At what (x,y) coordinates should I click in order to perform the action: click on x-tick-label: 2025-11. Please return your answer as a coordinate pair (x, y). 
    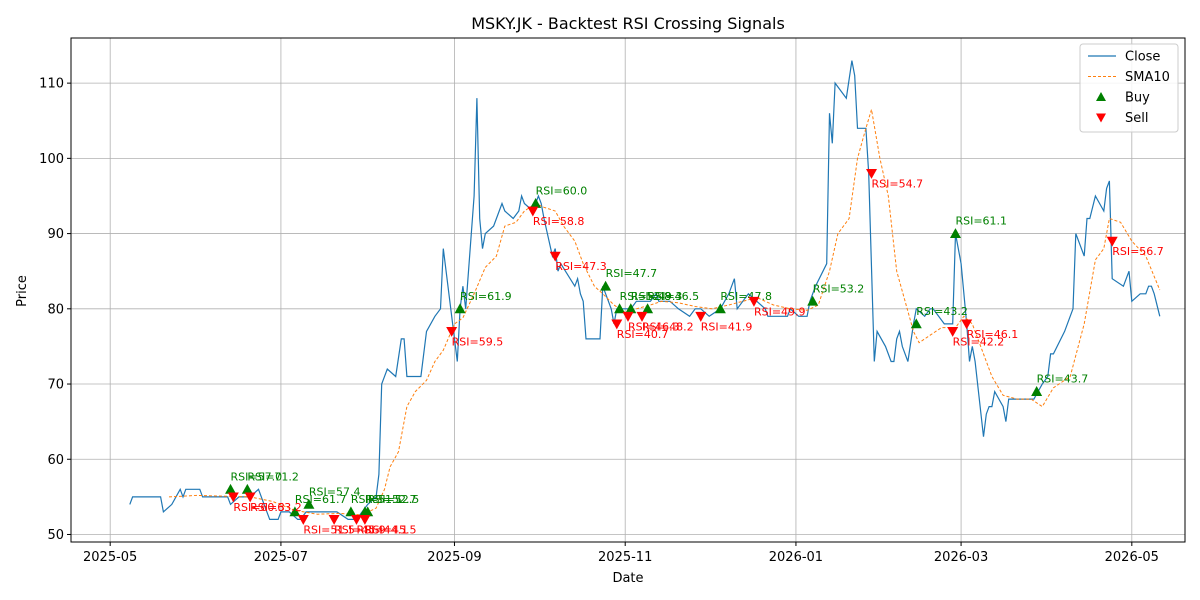
    Looking at the image, I should click on (625, 557).